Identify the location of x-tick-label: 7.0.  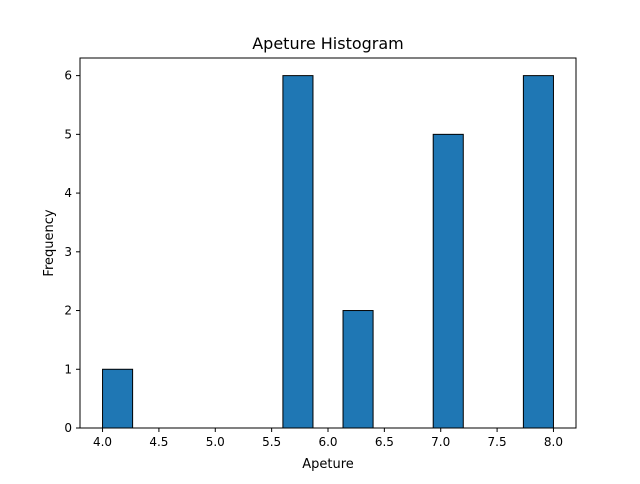
(440, 442).